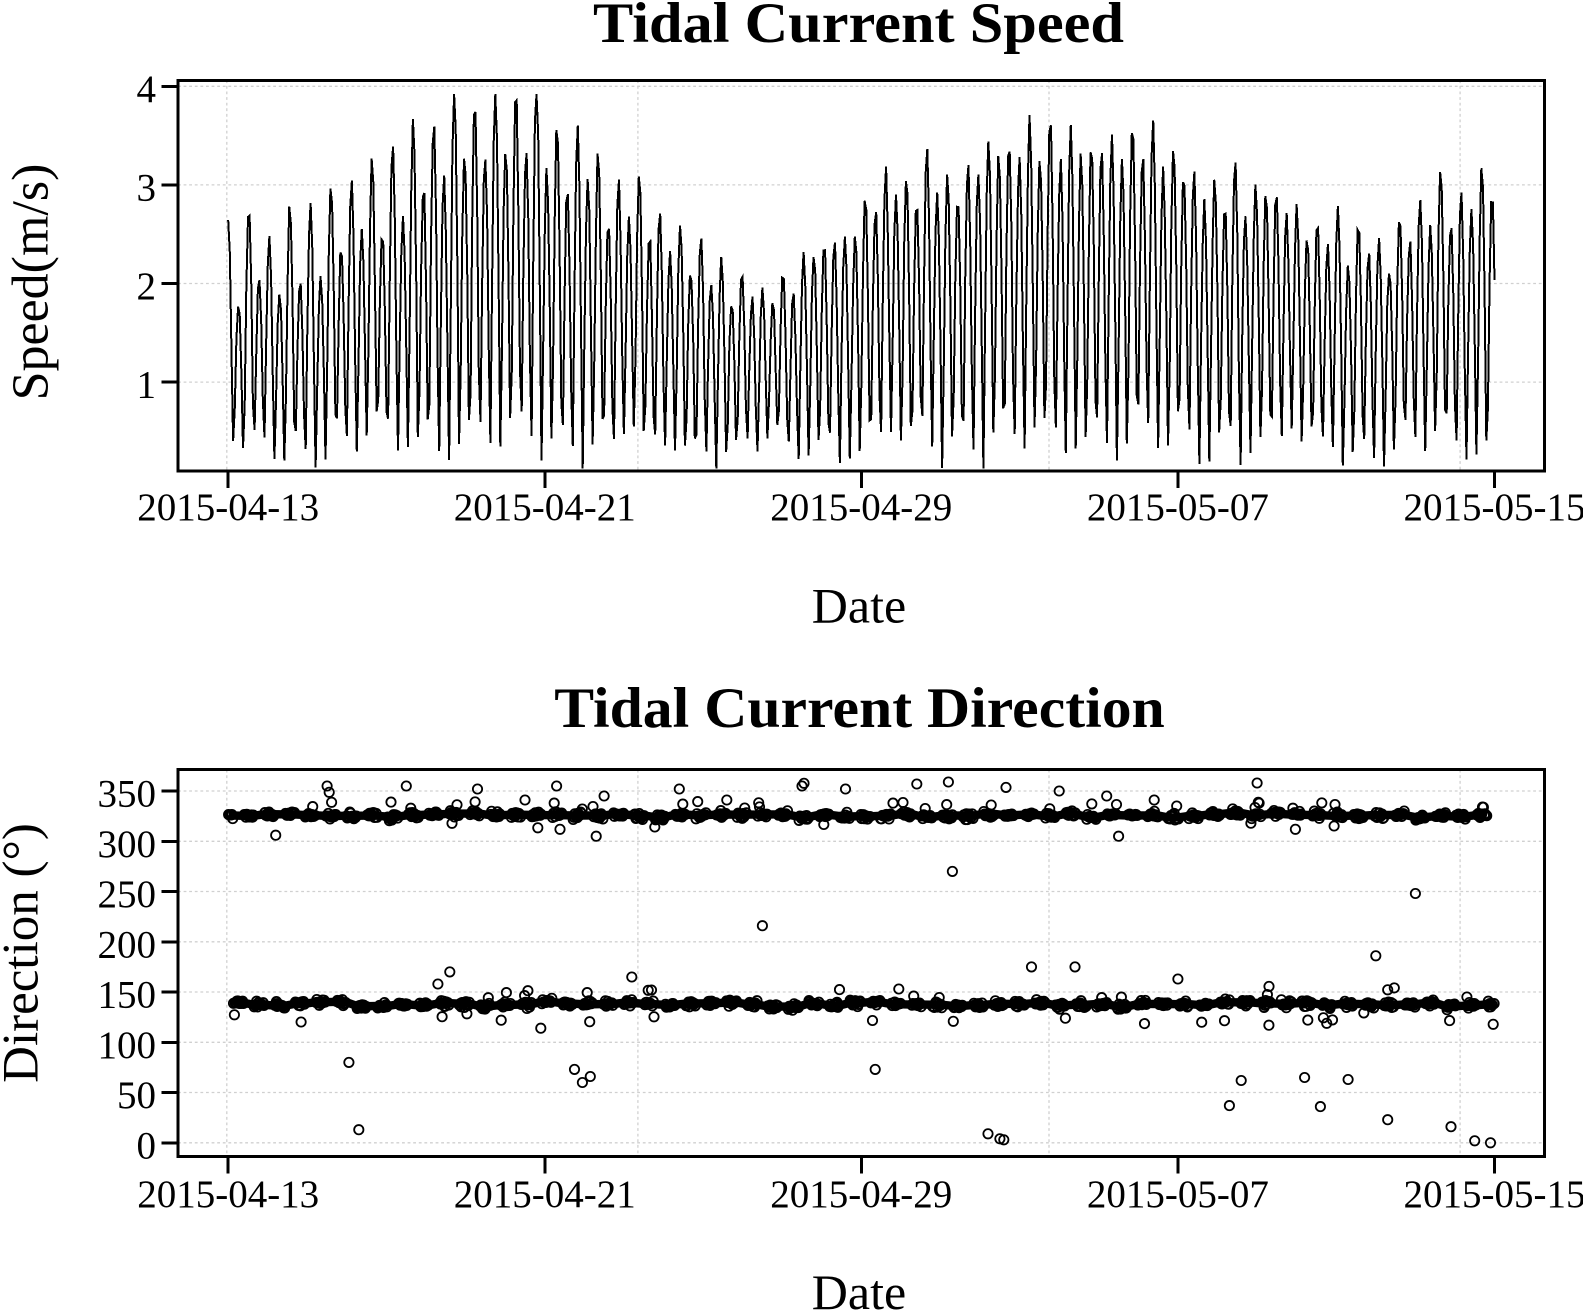  What do you see at coordinates (136, 1095) in the screenshot?
I see `svg-text: 50` at bounding box center [136, 1095].